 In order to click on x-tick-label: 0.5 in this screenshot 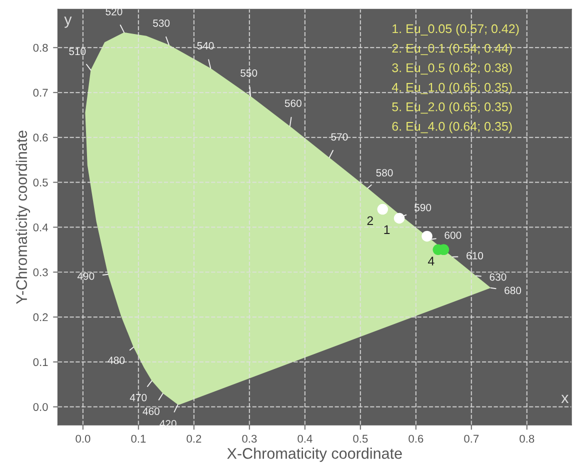, I will do `click(360, 438)`.